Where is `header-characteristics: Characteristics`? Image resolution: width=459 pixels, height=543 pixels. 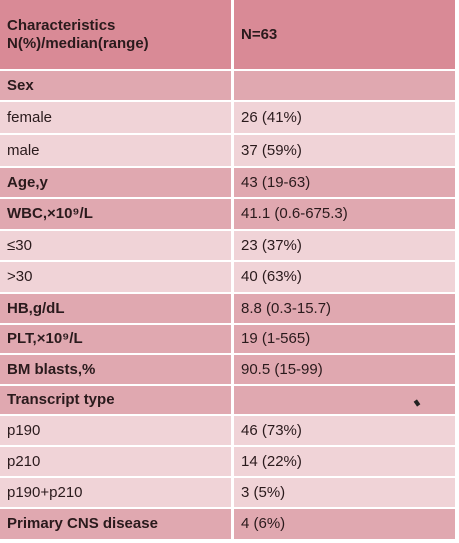
header-characteristics: Characteristics is located at coordinates (61, 25).